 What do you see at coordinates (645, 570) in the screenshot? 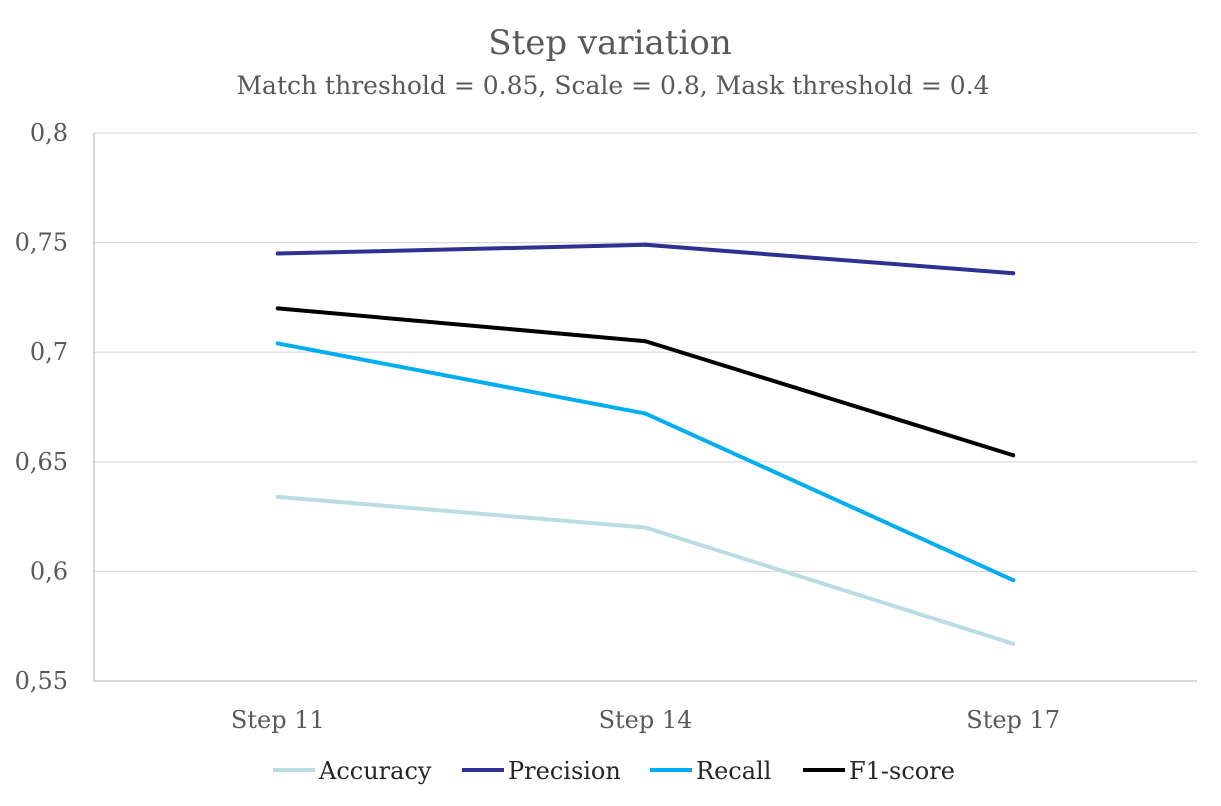
I see `series-line-accuracy` at bounding box center [645, 570].